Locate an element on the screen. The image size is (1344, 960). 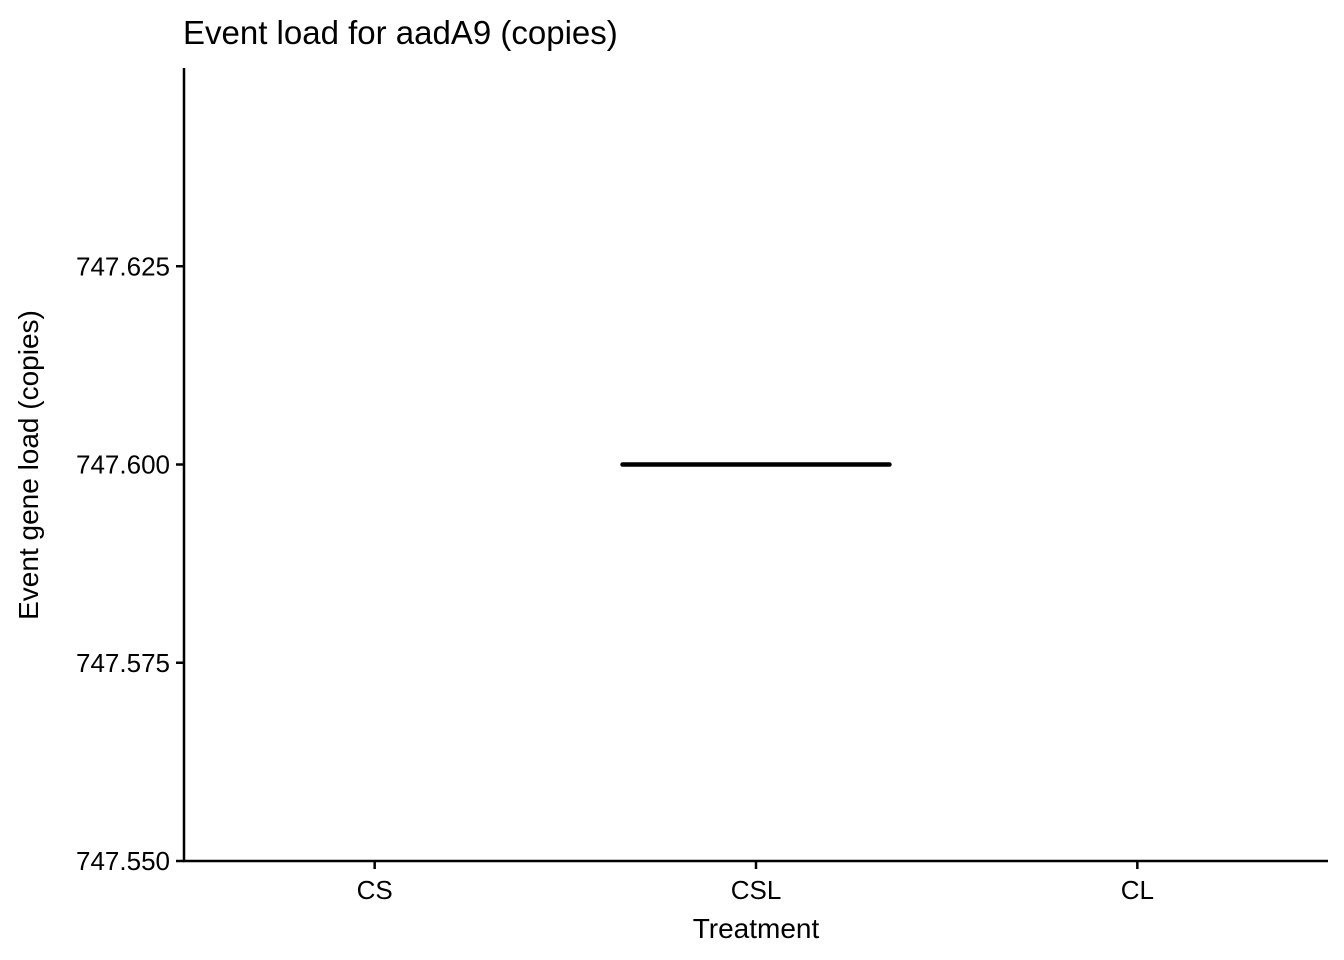
x-tick-label: CS is located at coordinates (375, 890).